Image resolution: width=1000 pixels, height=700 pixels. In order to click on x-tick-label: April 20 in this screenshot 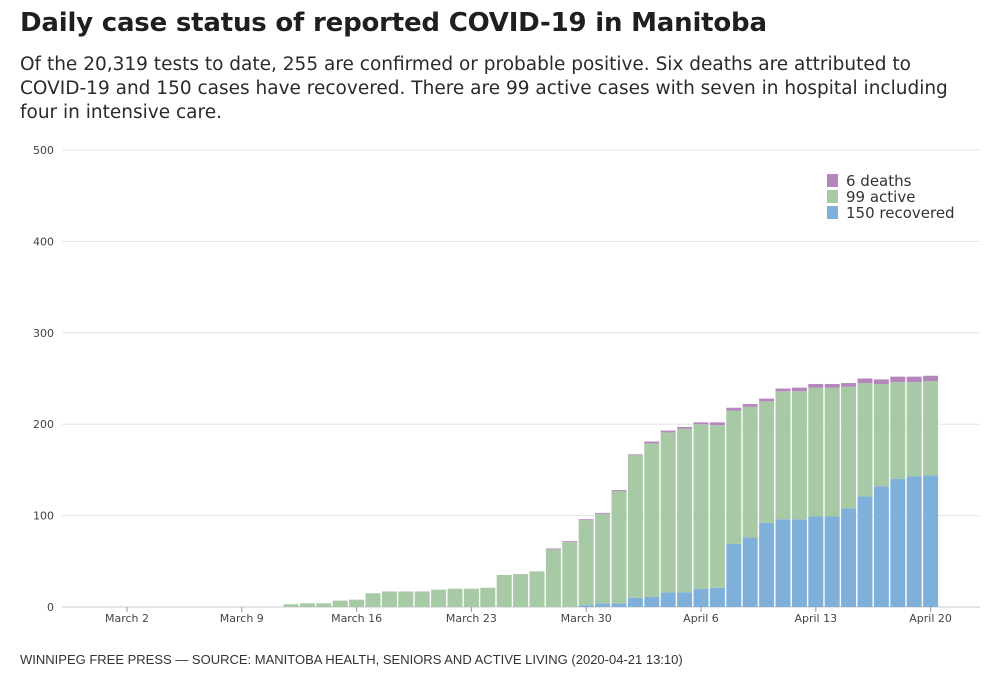, I will do `click(930, 618)`.